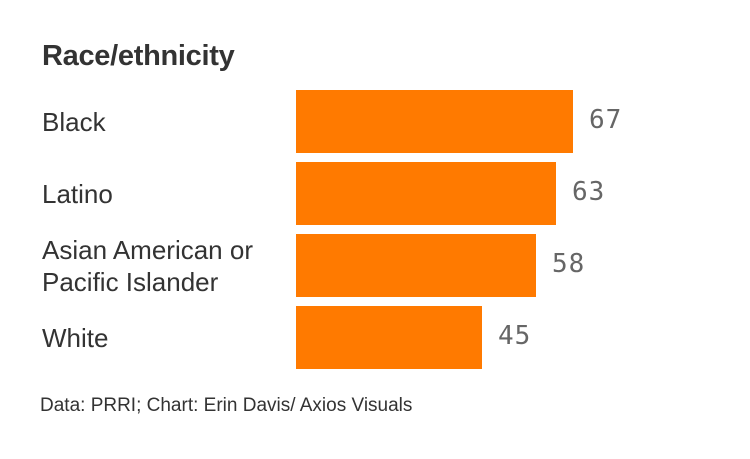 The height and width of the screenshot is (459, 750). I want to click on category-label: Black, so click(74, 121).